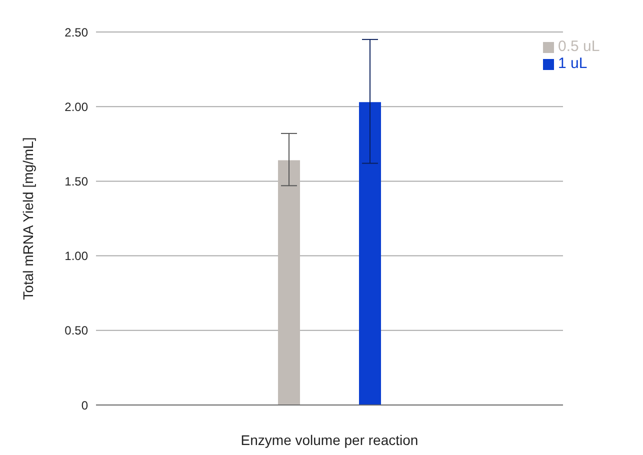 The height and width of the screenshot is (455, 643). I want to click on y-tick-label: 1.50, so click(76, 181).